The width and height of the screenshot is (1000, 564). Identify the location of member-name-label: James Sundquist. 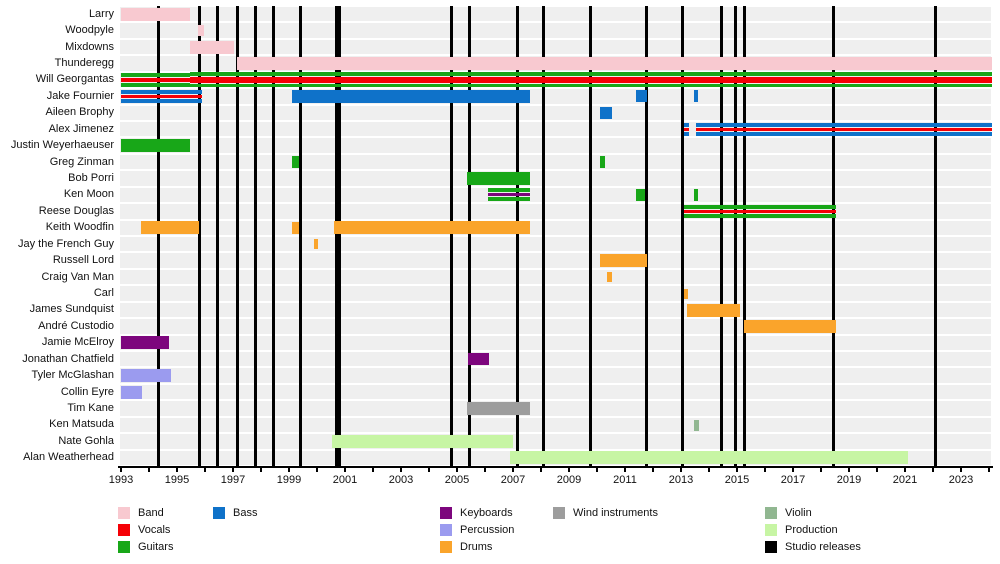
(71, 309).